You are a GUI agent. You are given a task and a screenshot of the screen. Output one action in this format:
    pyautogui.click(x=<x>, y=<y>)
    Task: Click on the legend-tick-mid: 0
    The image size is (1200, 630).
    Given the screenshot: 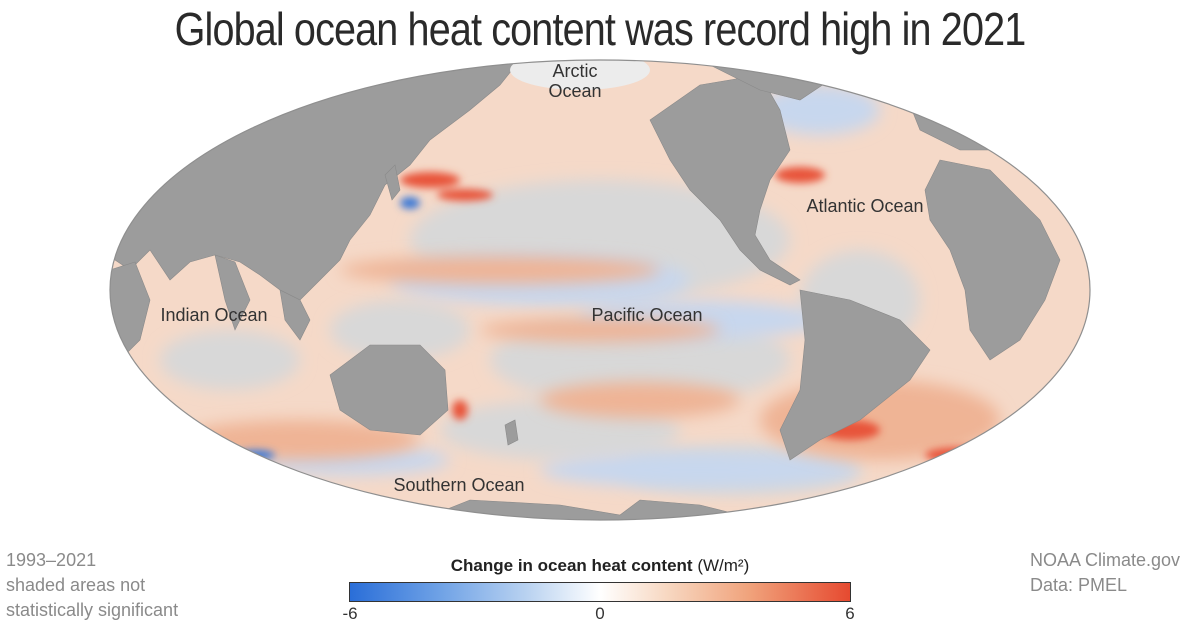 What is the action you would take?
    pyautogui.click(x=600, y=613)
    